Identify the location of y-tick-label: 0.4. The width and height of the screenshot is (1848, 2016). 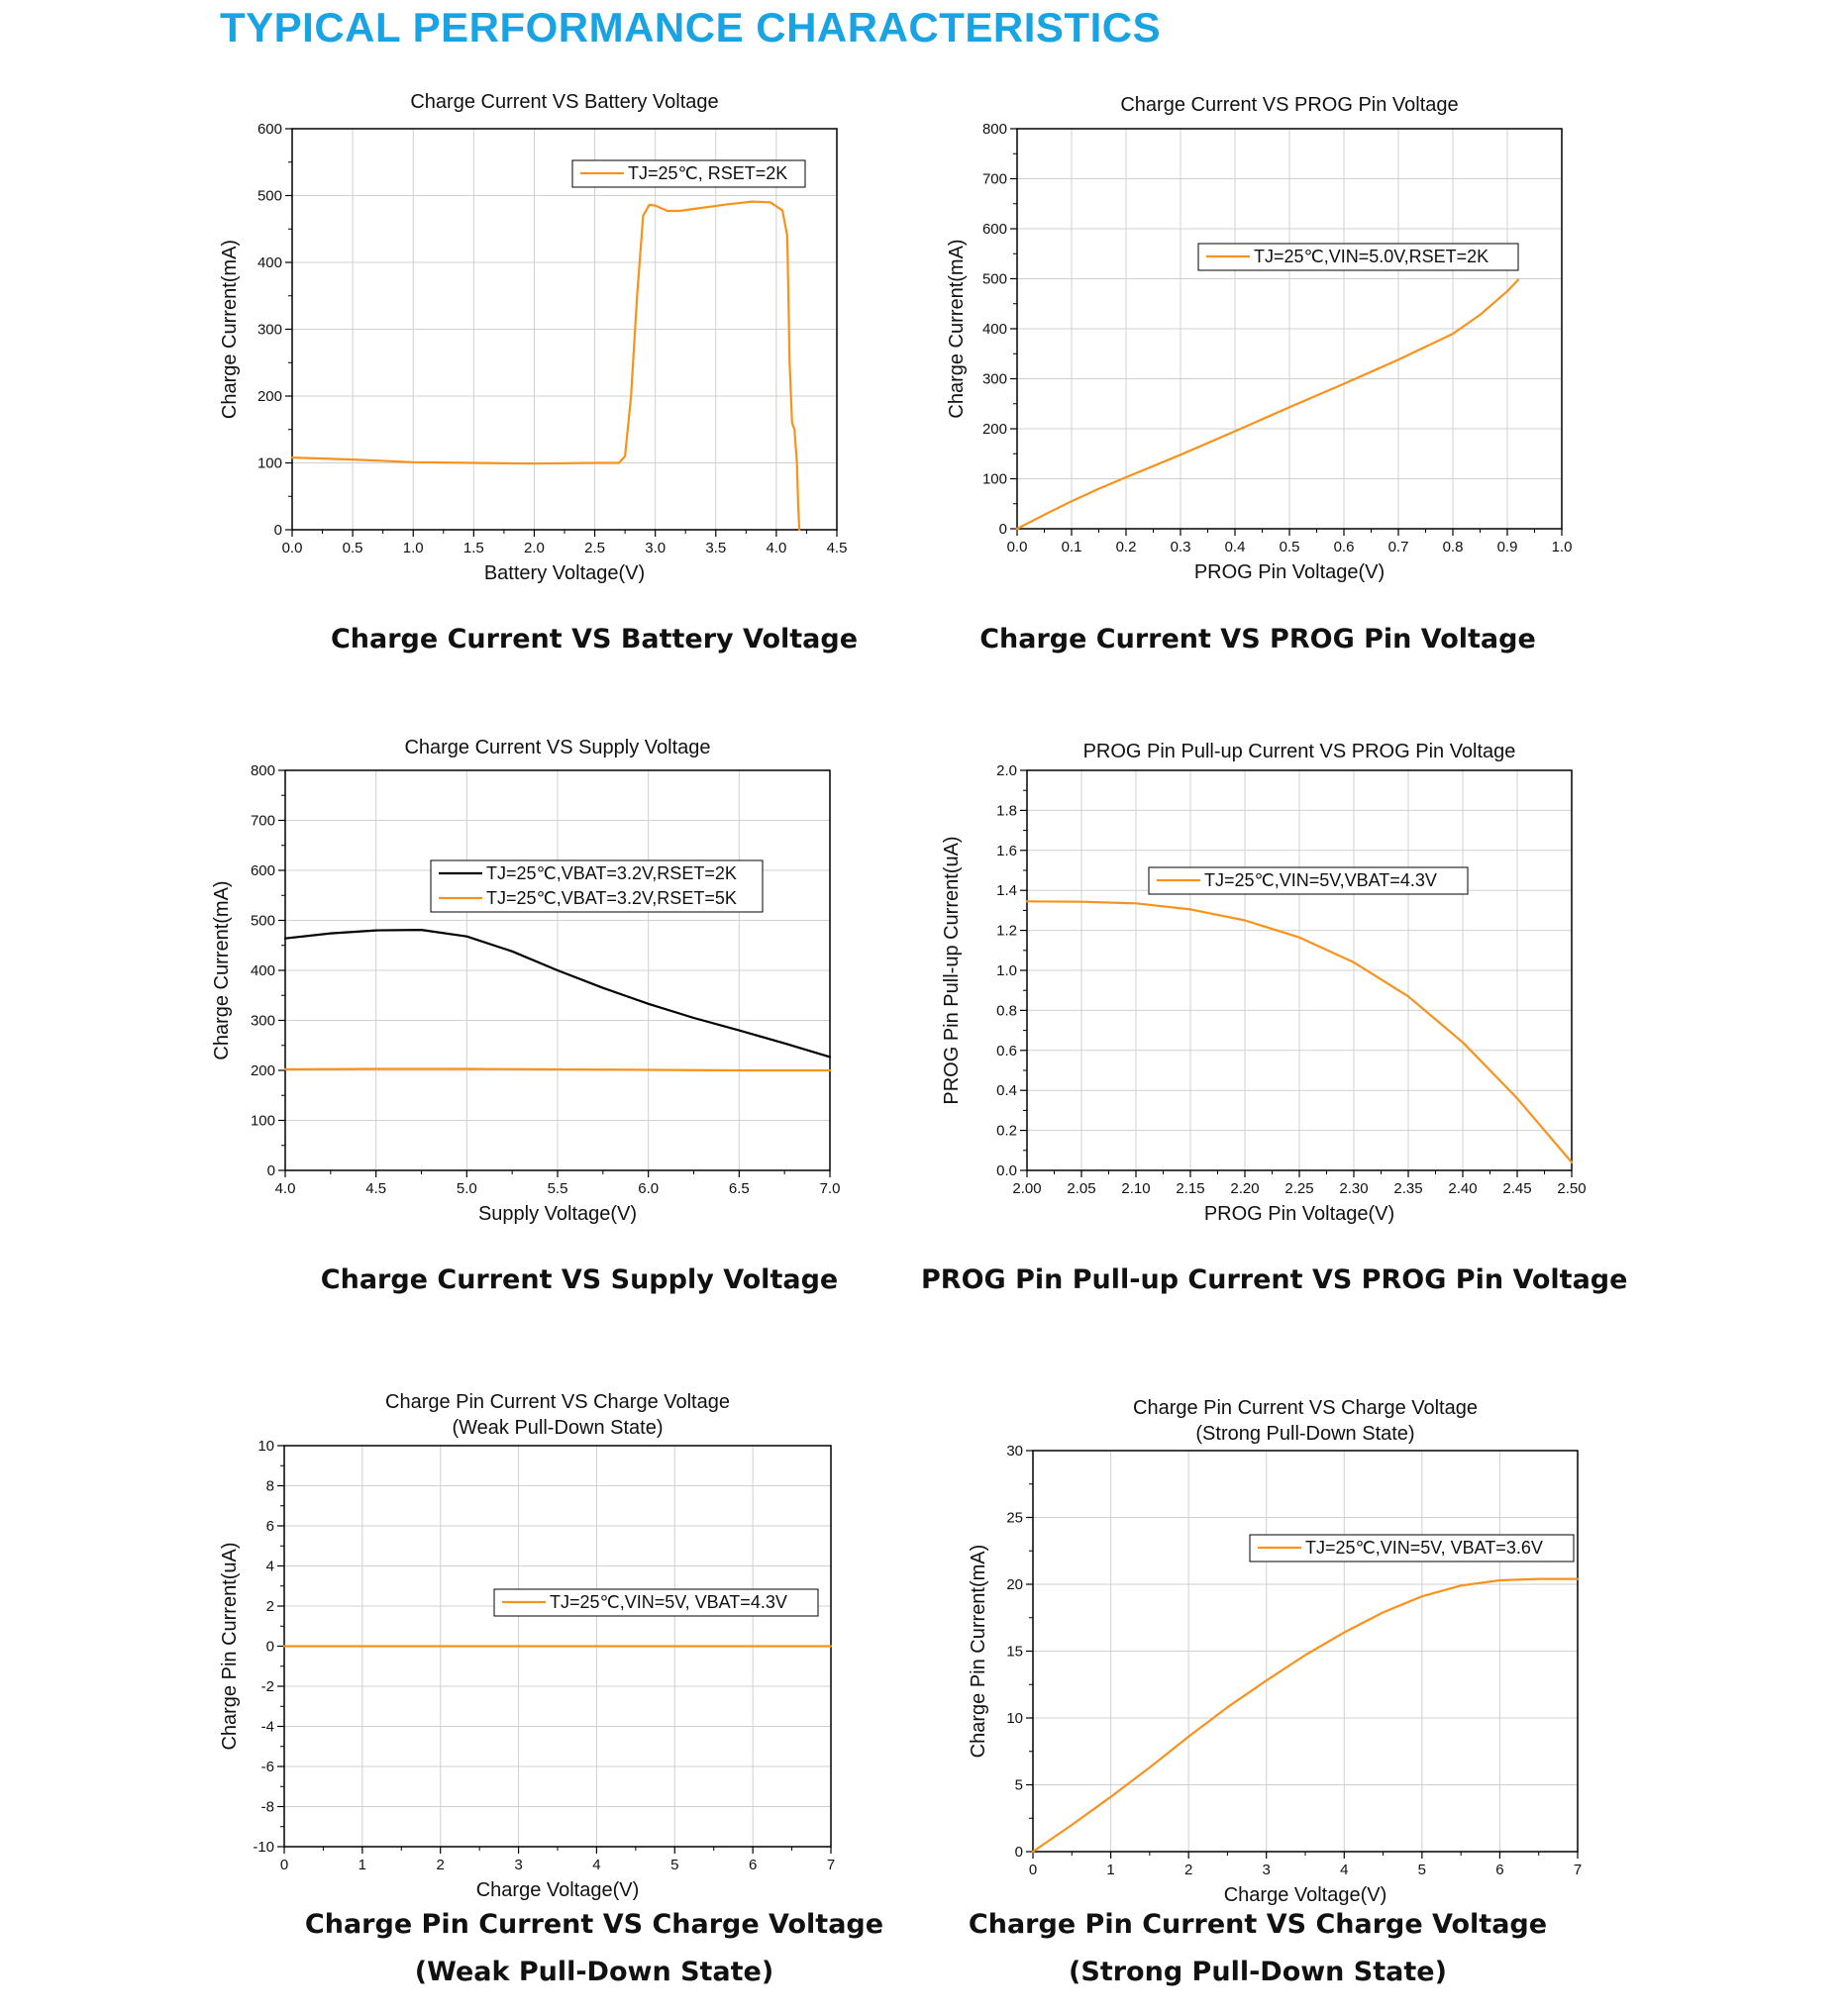
(1007, 1090).